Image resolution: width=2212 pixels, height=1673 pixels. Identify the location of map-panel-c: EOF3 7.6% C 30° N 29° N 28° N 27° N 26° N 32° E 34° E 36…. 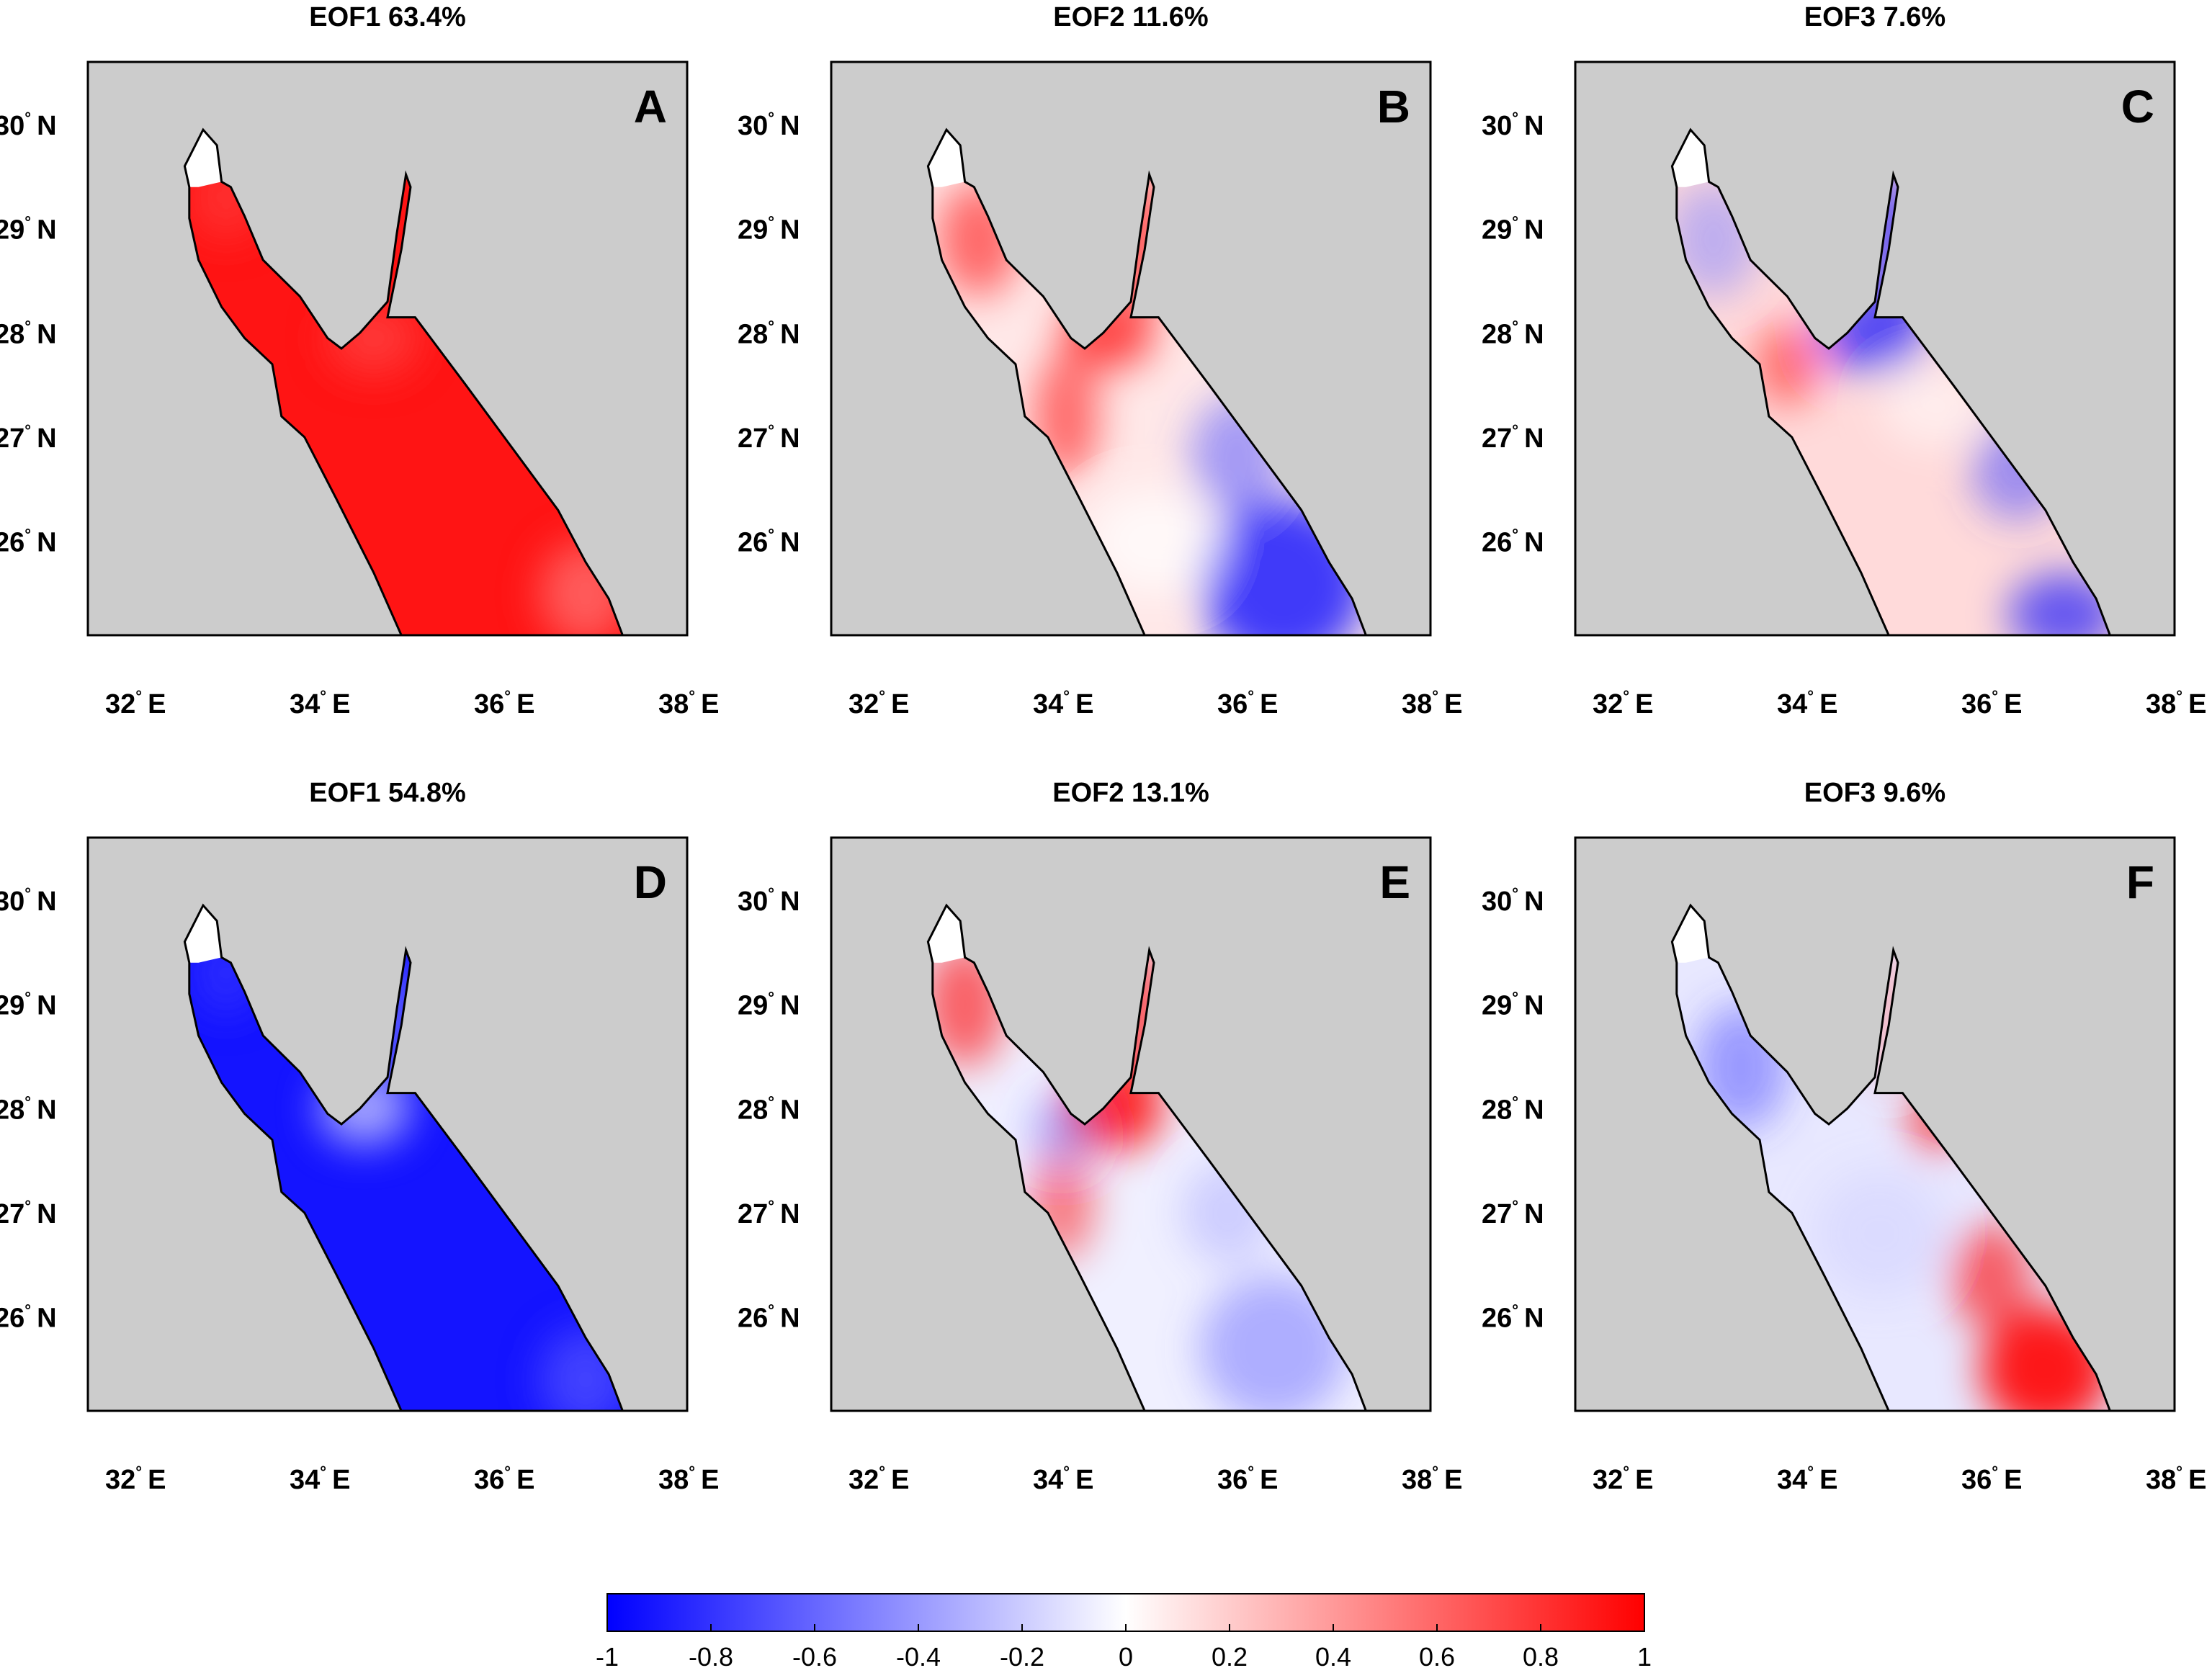
(1844, 360).